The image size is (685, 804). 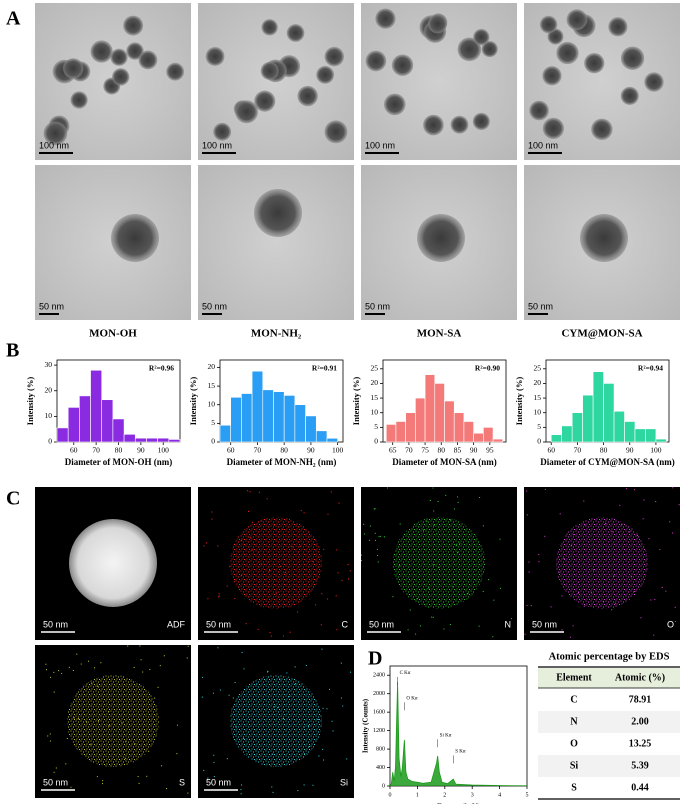 I want to click on scale-bar-label: 100 nm, so click(x=543, y=145).